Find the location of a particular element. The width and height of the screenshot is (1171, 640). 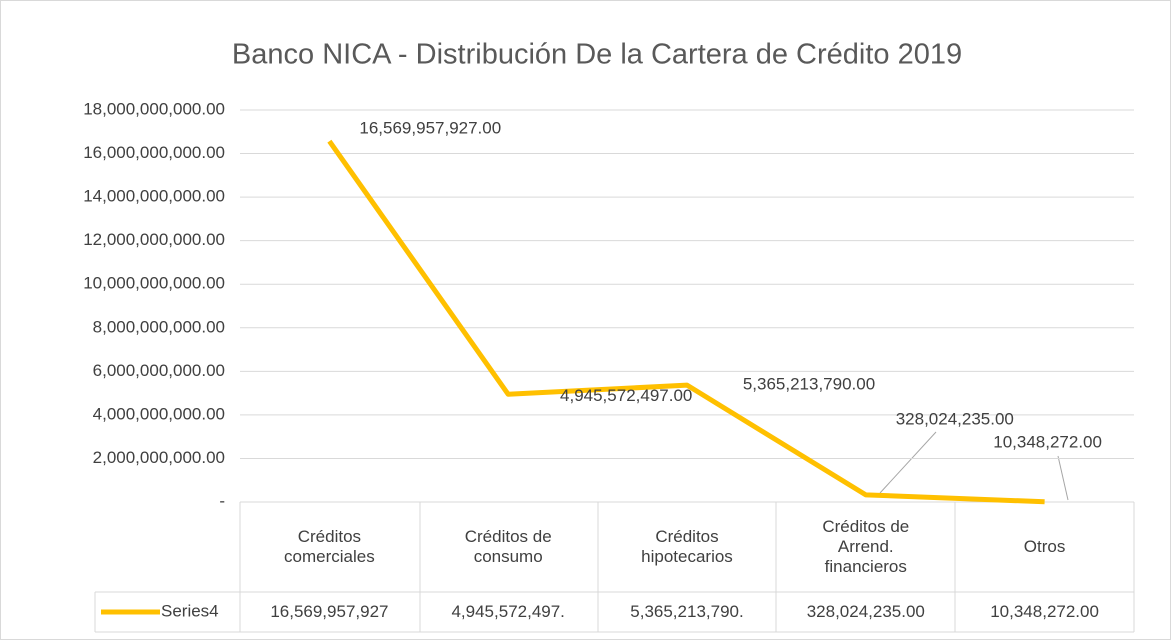

table-value-text: 16,569,957,927 is located at coordinates (329, 611).